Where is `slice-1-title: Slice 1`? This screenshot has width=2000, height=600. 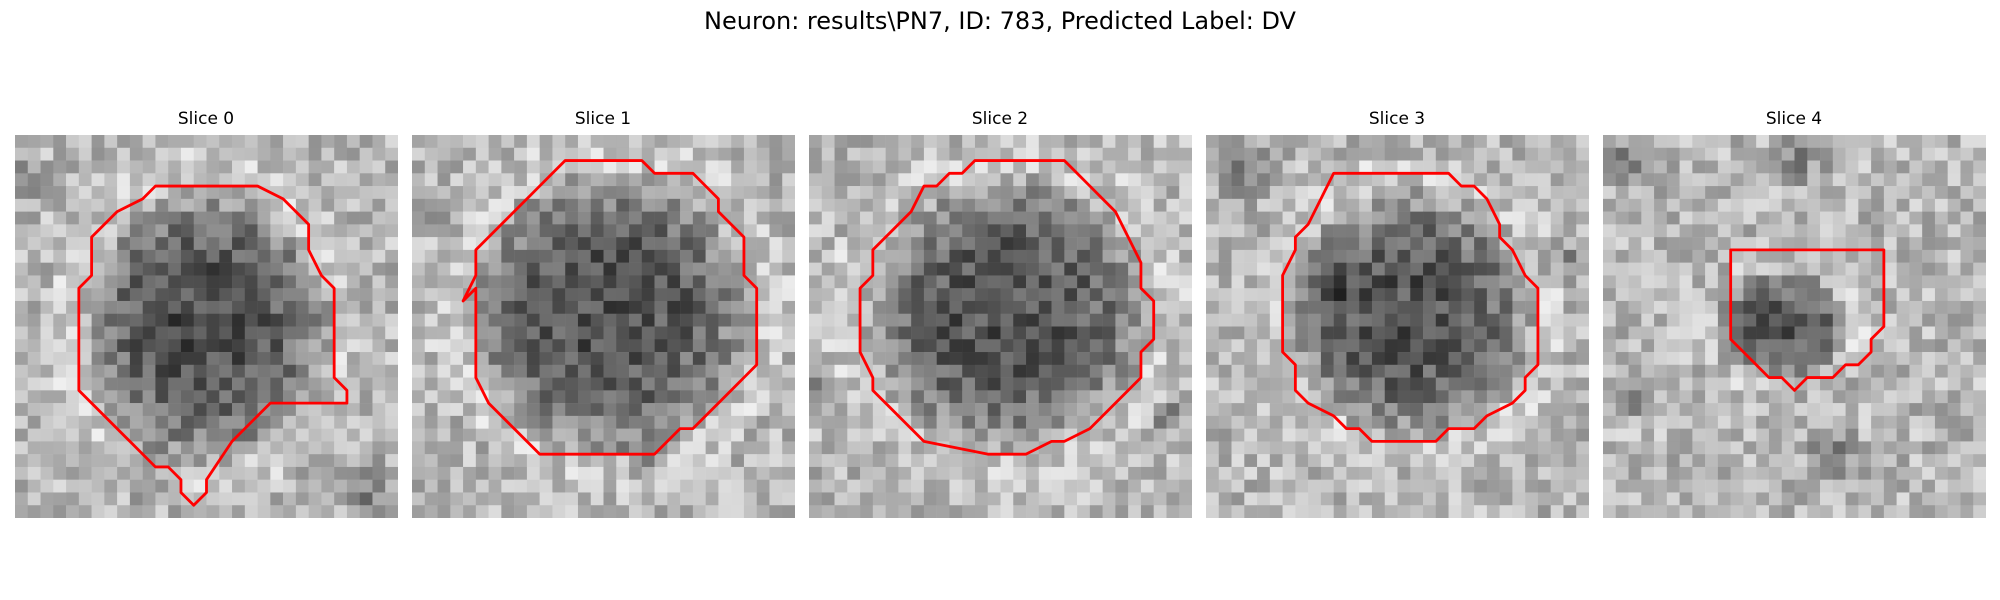 slice-1-title: Slice 1 is located at coordinates (603, 119).